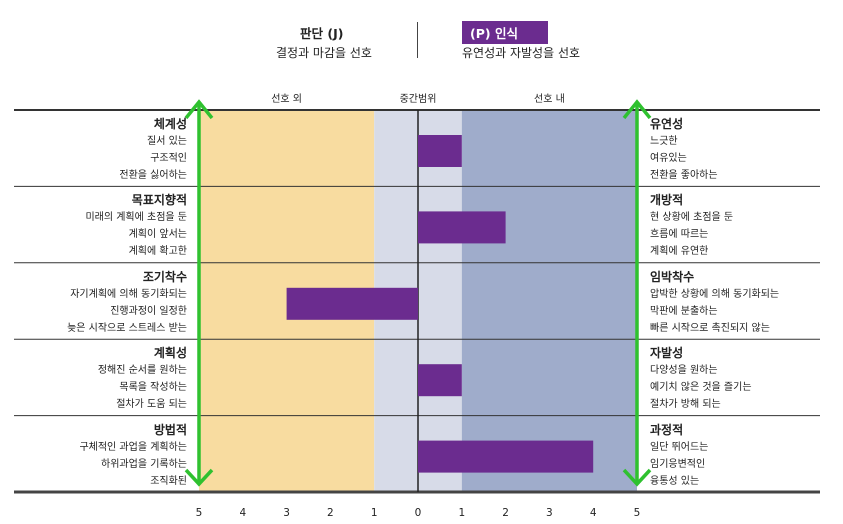 Image resolution: width=843 pixels, height=524 pixels. I want to click on zone-label: 선호 내, so click(549, 99).